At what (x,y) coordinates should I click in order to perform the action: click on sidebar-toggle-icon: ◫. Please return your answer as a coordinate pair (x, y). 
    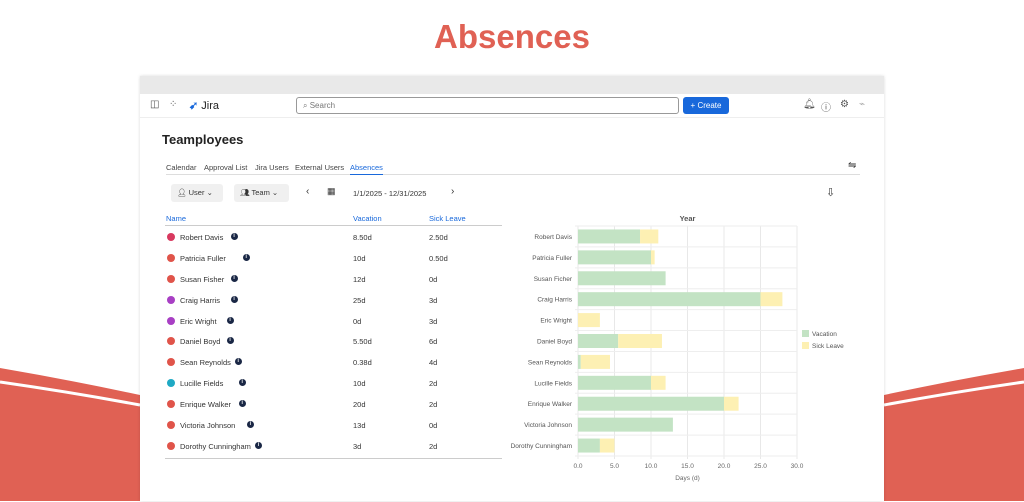
    Looking at the image, I should click on (155, 104).